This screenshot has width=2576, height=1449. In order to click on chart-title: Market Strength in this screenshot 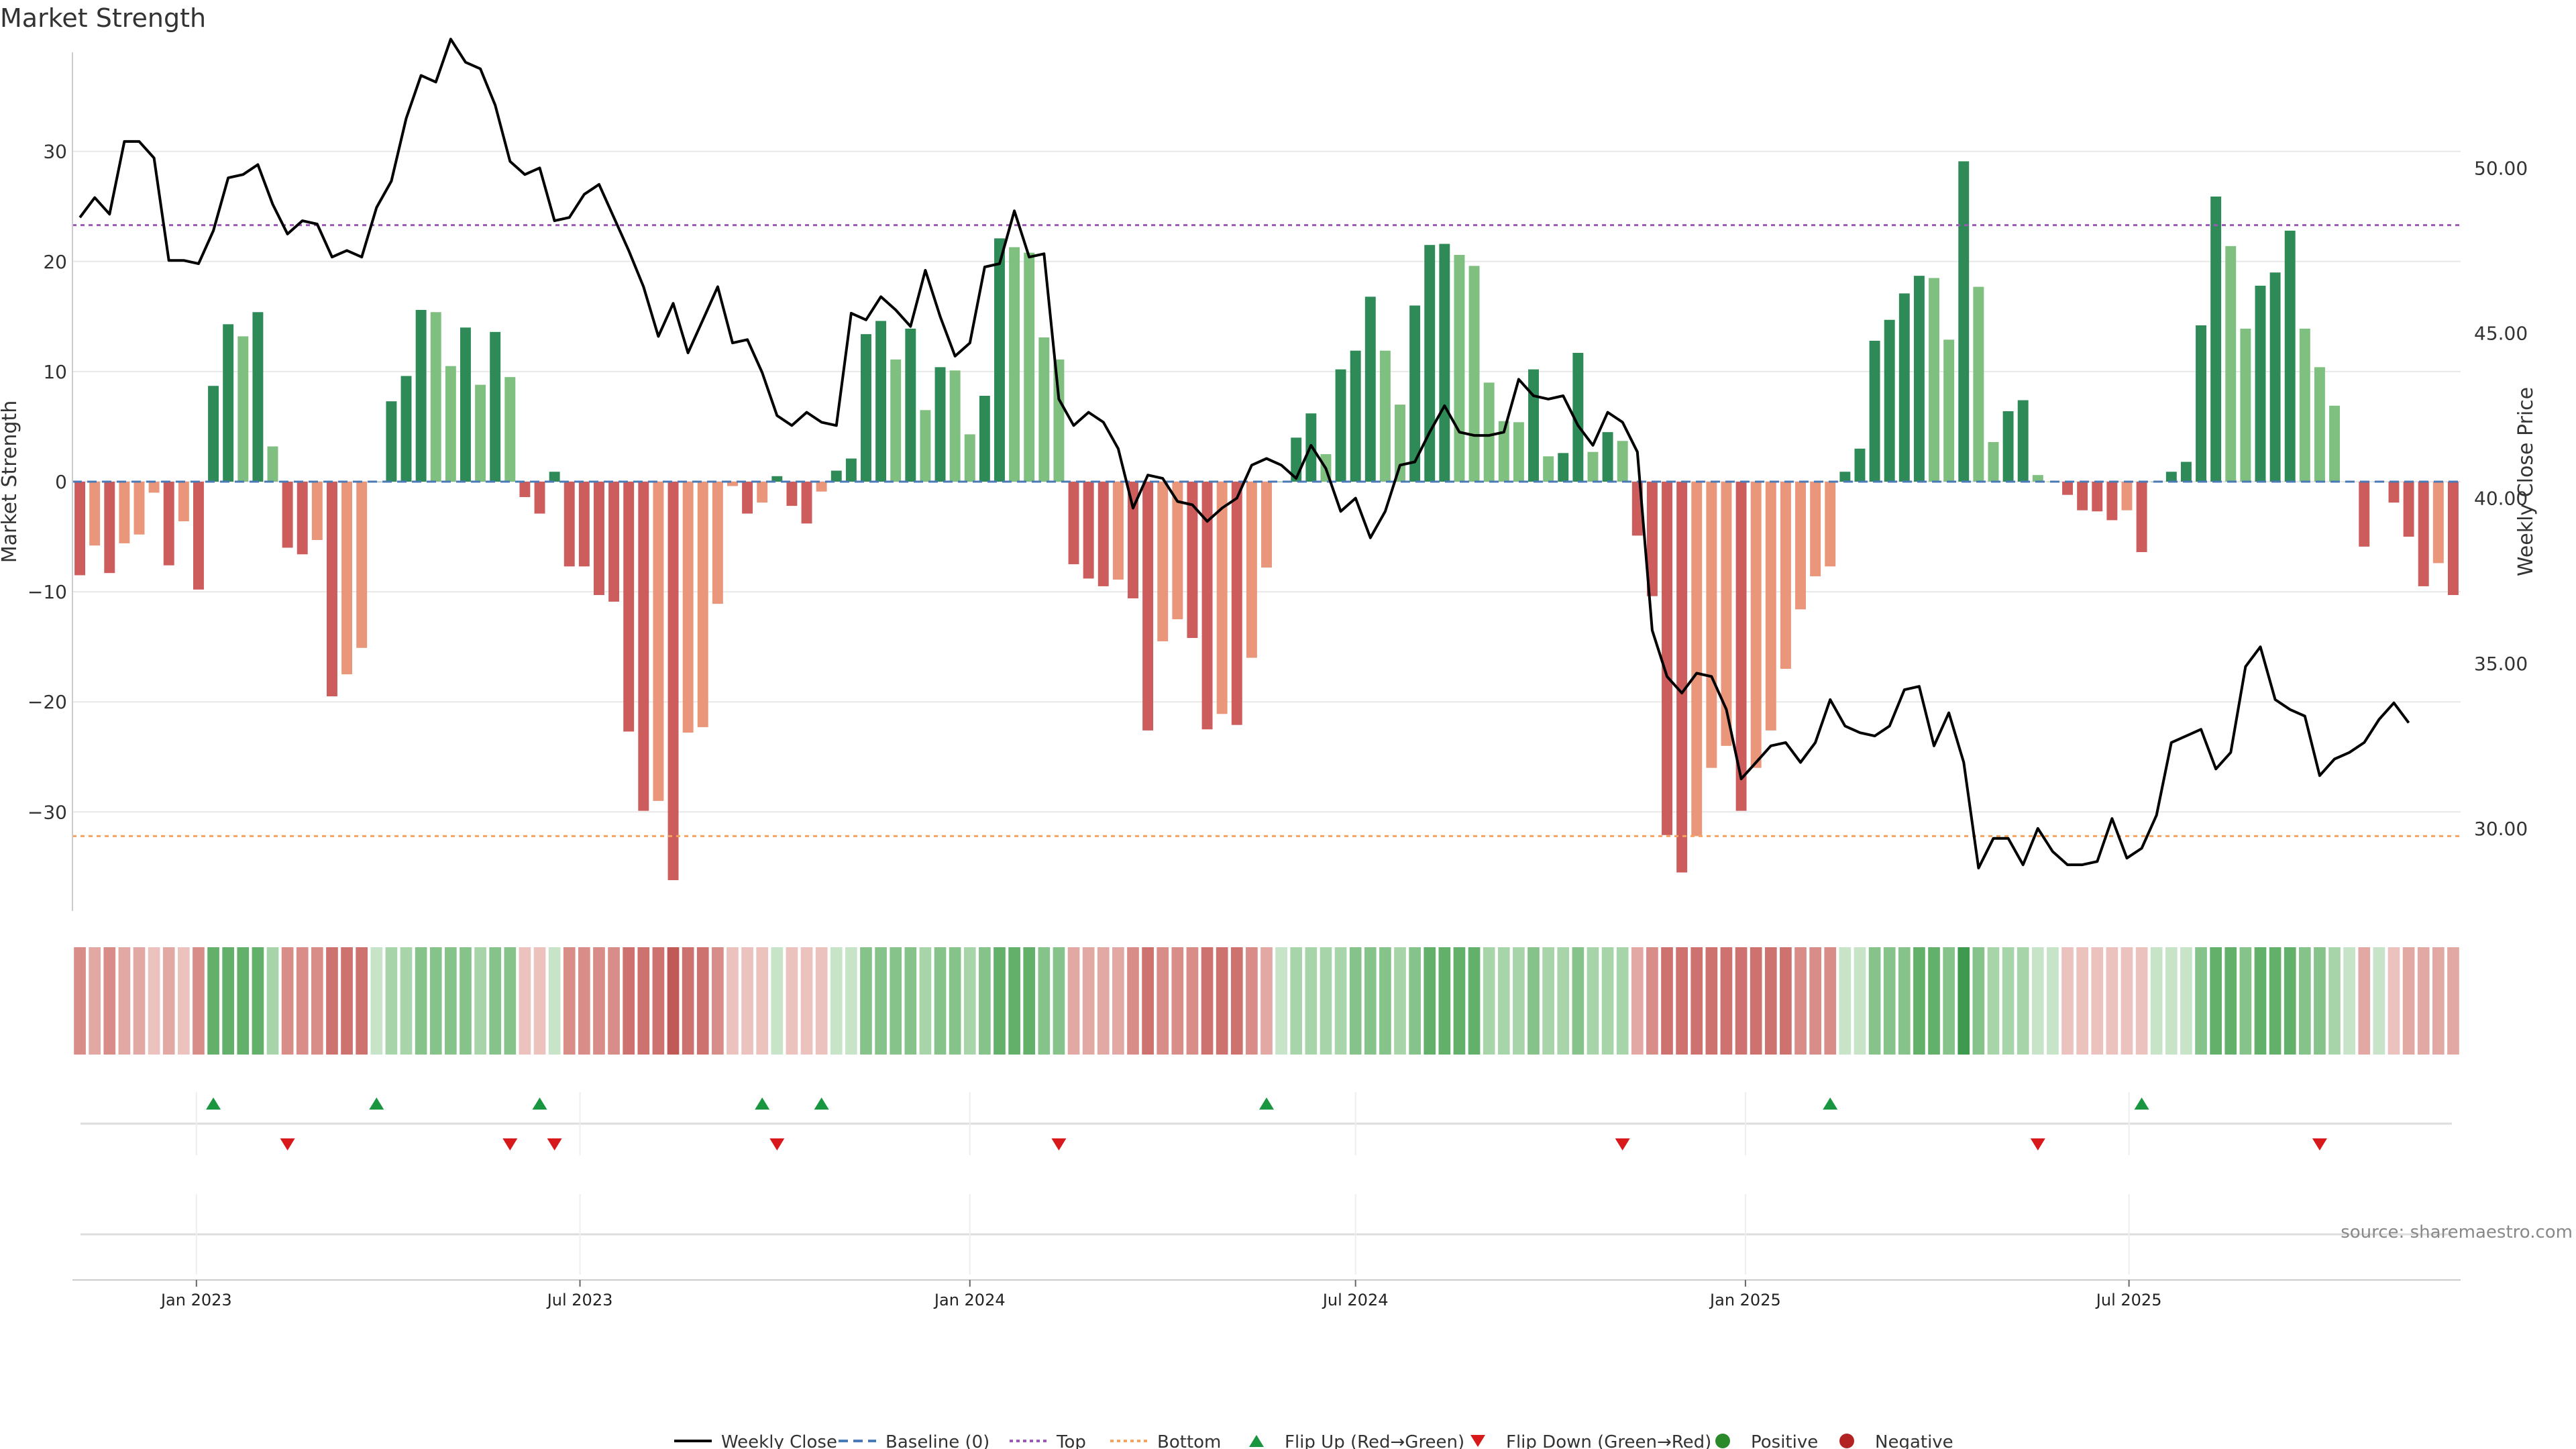, I will do `click(103, 18)`.